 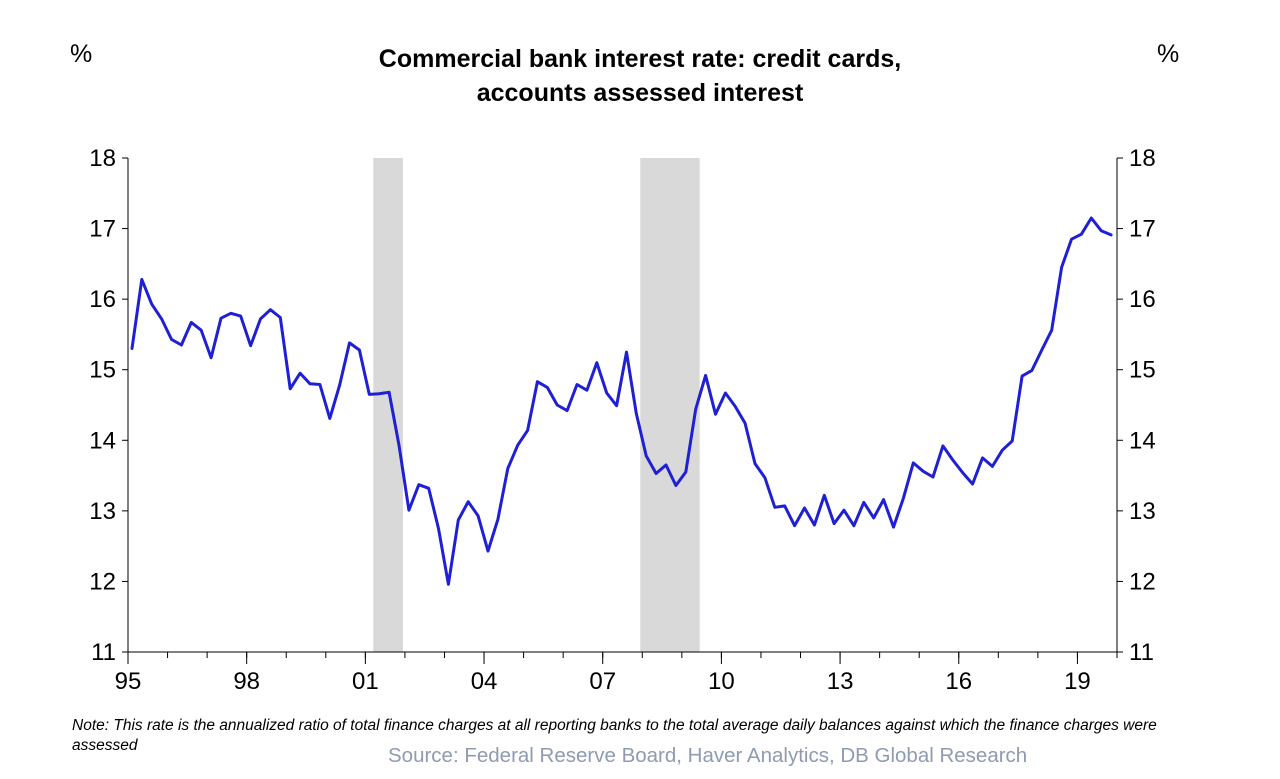 I want to click on right-y-tick-label: 17, so click(x=1142, y=229).